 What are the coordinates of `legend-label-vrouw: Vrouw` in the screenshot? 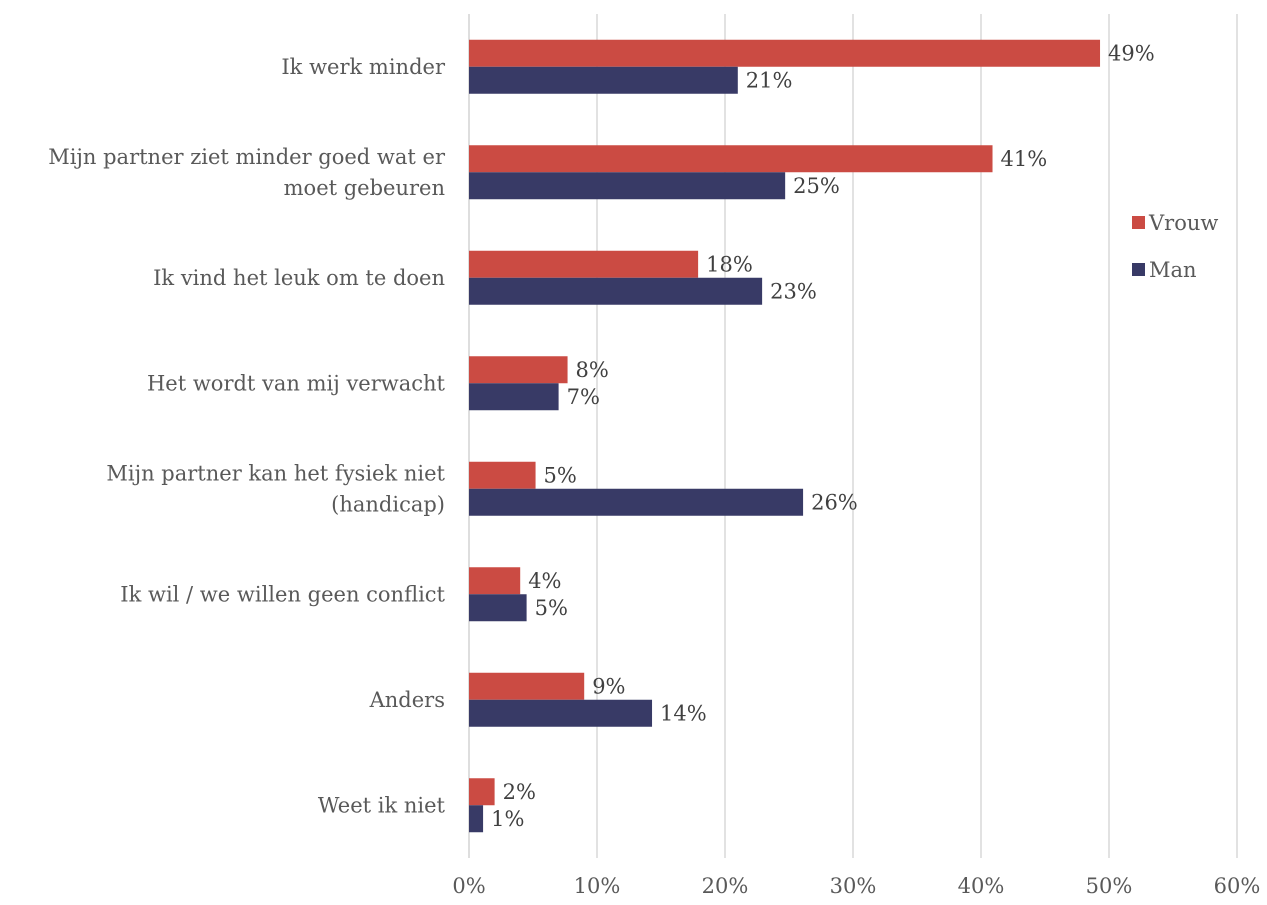 It's located at (1183, 223).